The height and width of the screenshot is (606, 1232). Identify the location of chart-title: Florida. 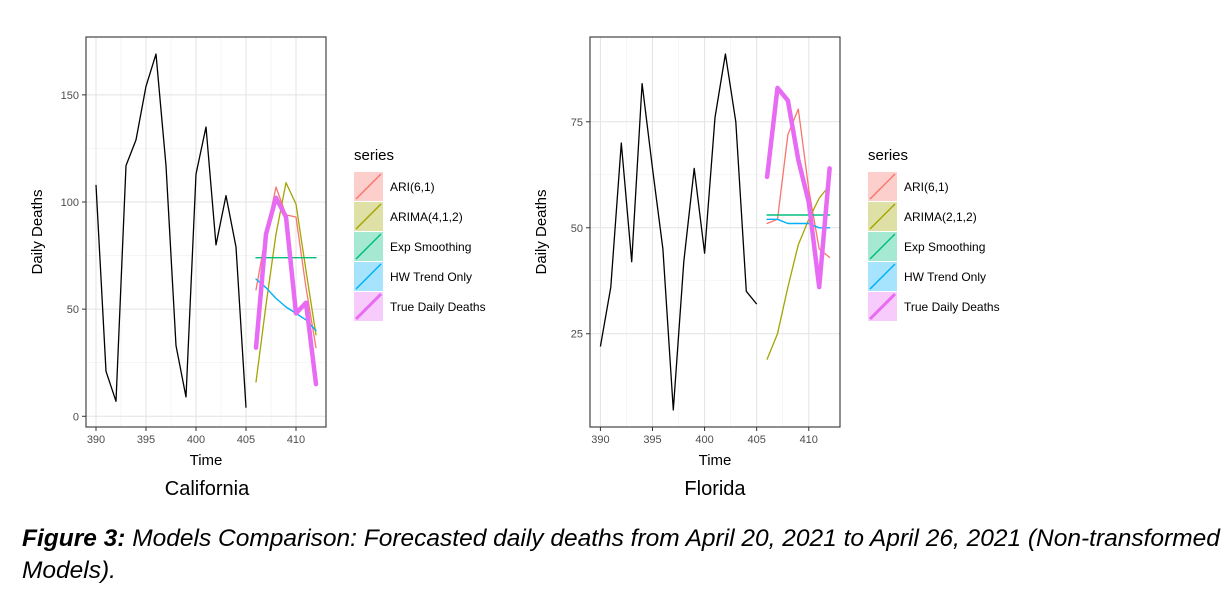
(715, 489).